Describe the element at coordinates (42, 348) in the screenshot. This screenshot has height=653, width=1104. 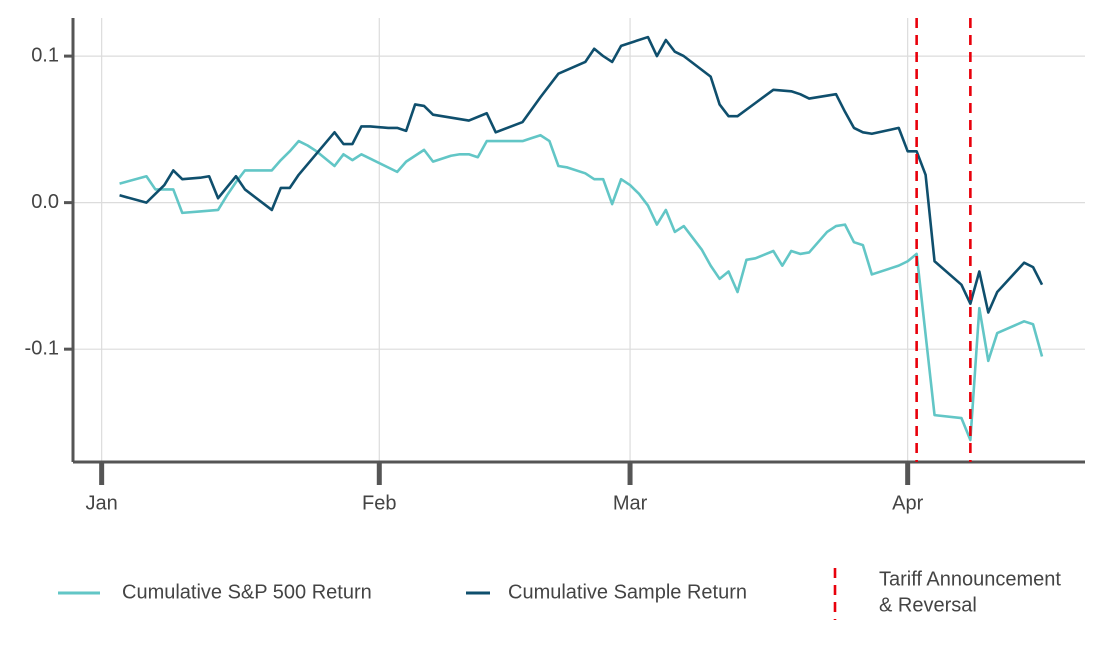
I see `y-tick-label: -0.1` at that location.